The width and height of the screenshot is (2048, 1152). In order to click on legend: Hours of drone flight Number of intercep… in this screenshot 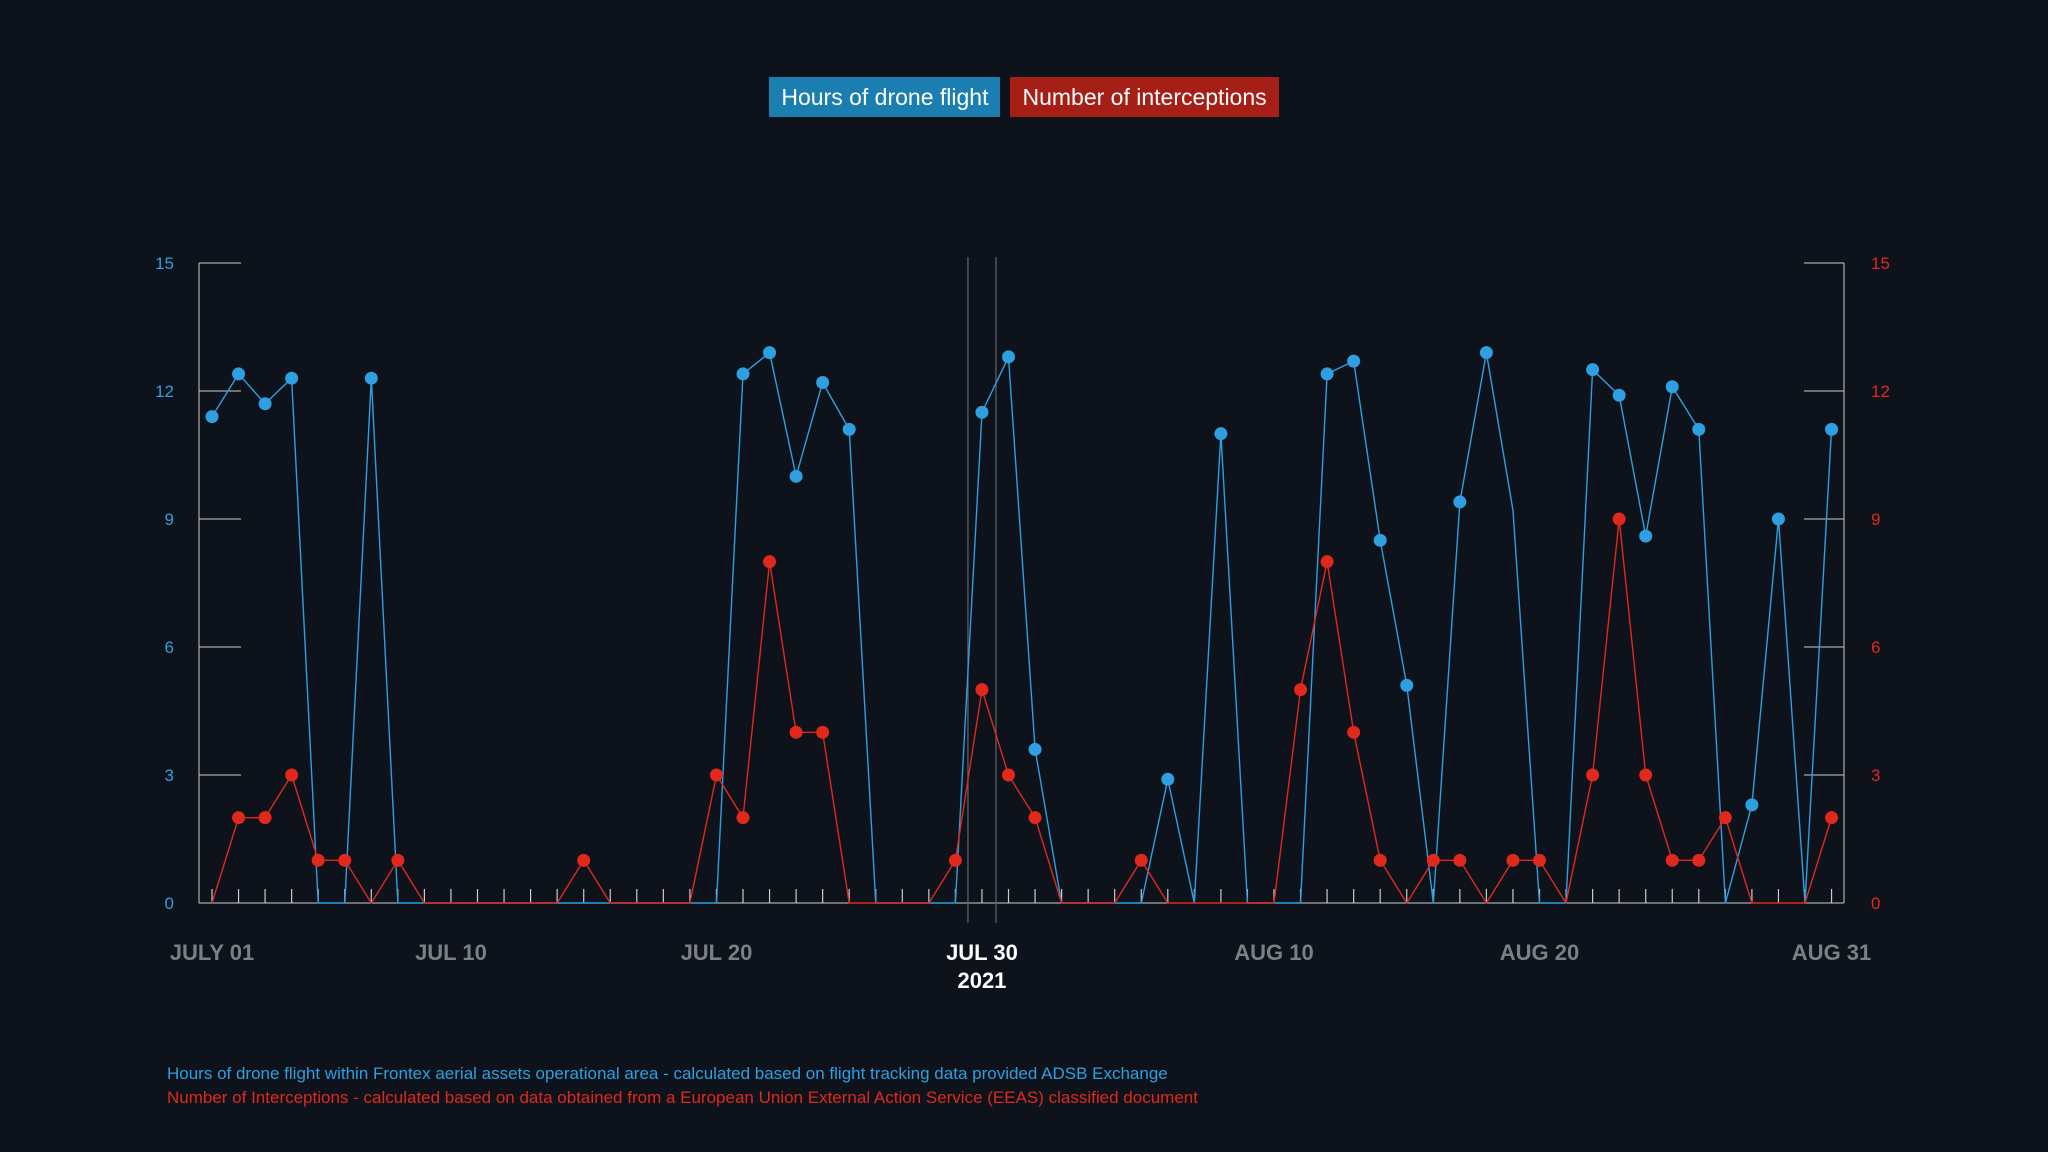, I will do `click(1024, 97)`.